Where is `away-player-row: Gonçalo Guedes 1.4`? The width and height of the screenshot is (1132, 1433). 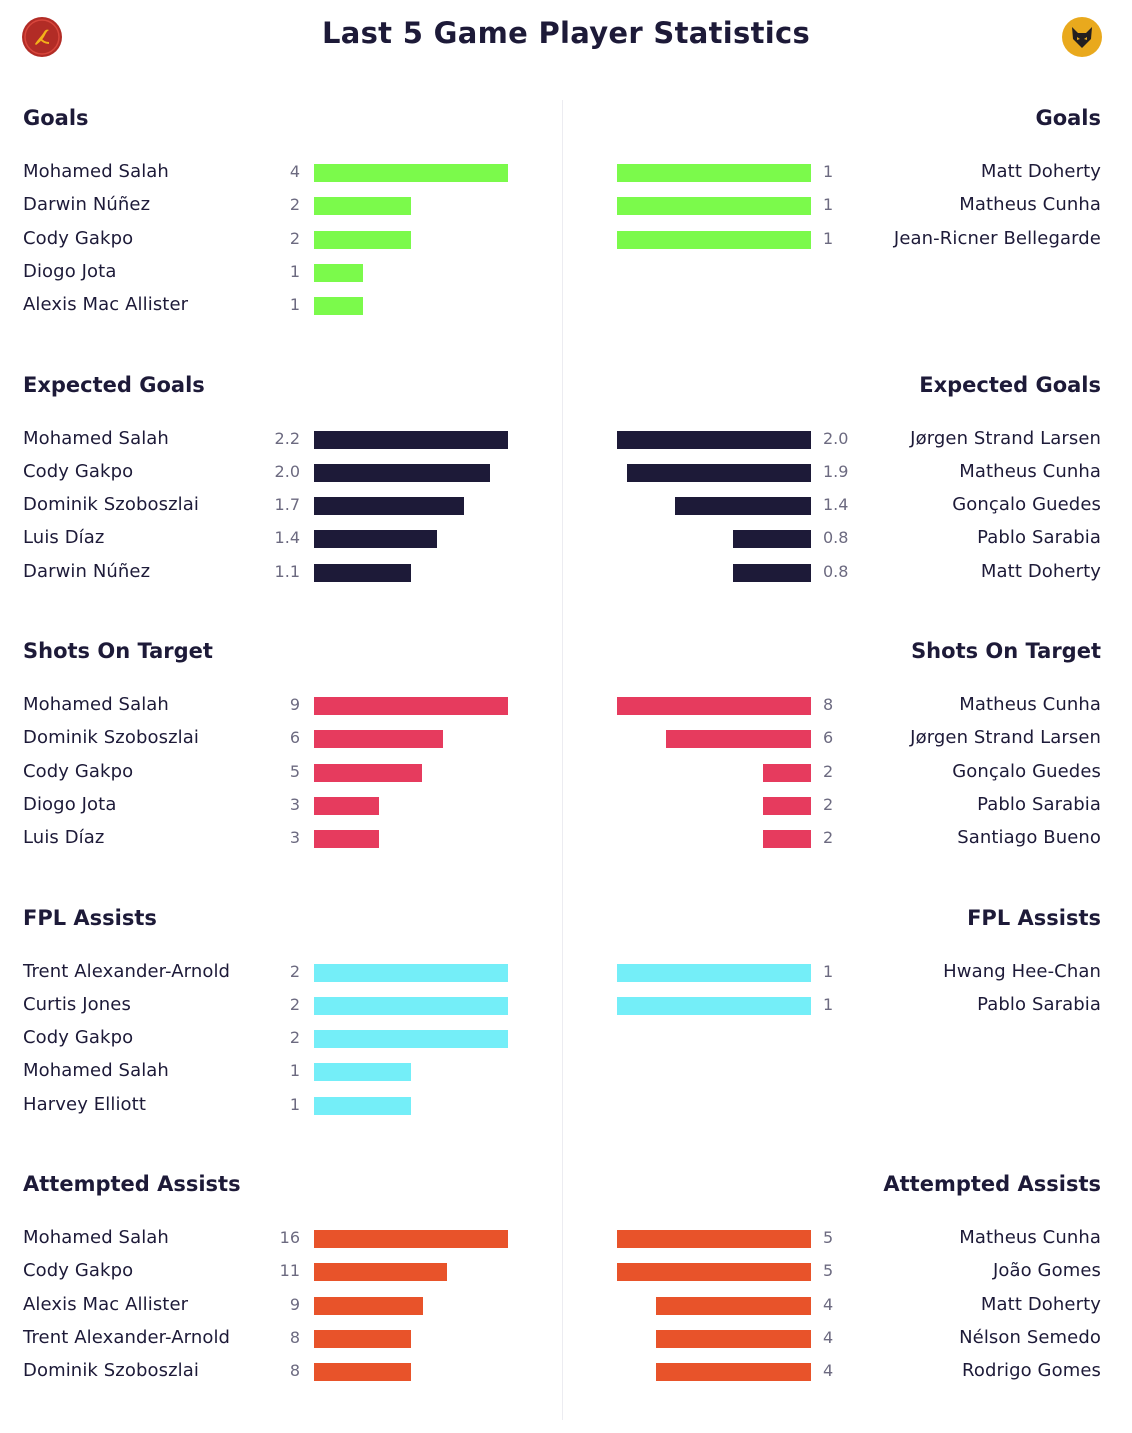
away-player-row: Gonçalo Guedes 1.4 is located at coordinates (566, 506).